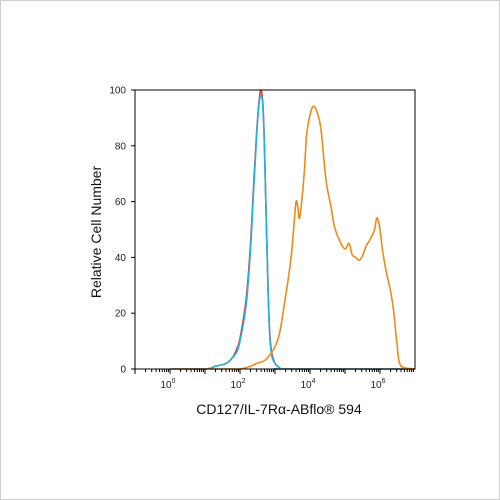 Image resolution: width=500 pixels, height=500 pixels. I want to click on y-tick-label: 40, so click(121, 258).